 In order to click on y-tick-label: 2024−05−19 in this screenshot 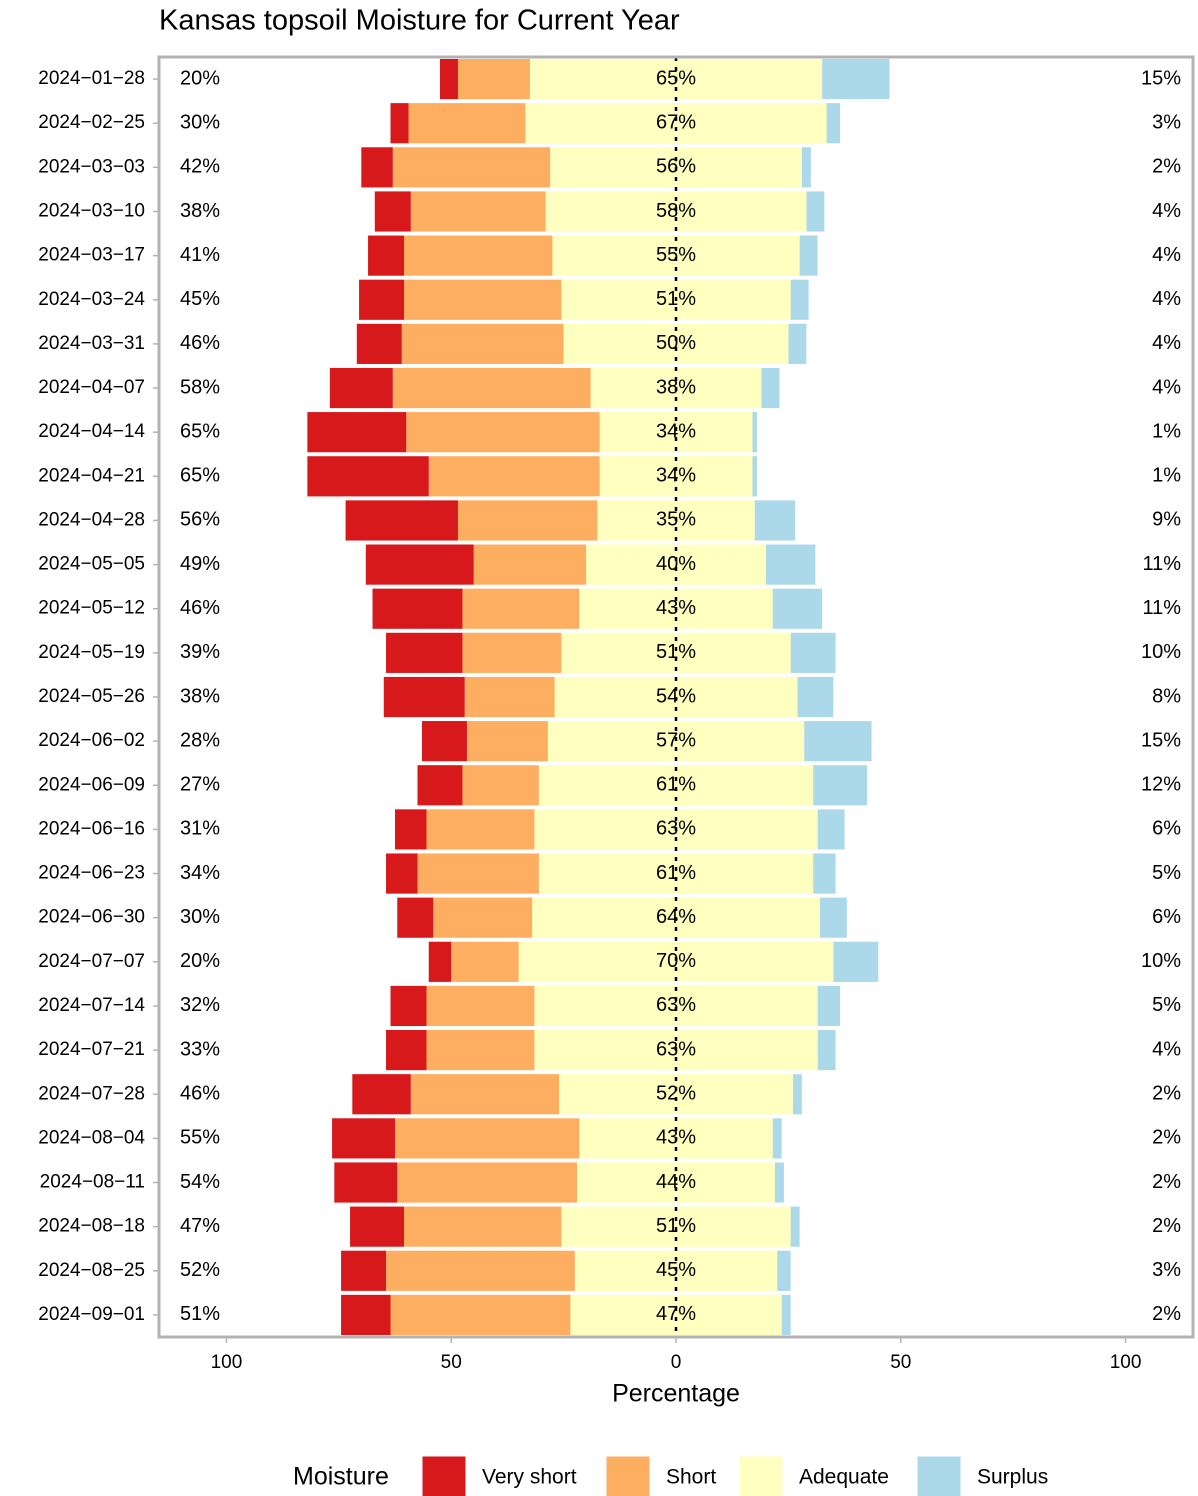, I will do `click(91, 652)`.